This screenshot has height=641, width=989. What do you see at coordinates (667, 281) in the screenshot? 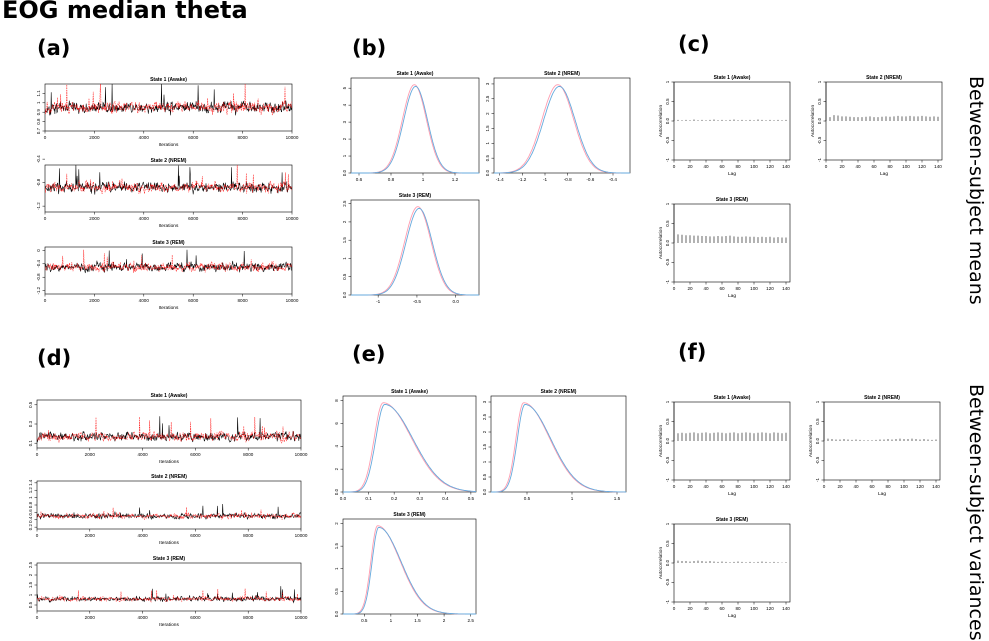
I see `y-tick-label: -1` at bounding box center [667, 281].